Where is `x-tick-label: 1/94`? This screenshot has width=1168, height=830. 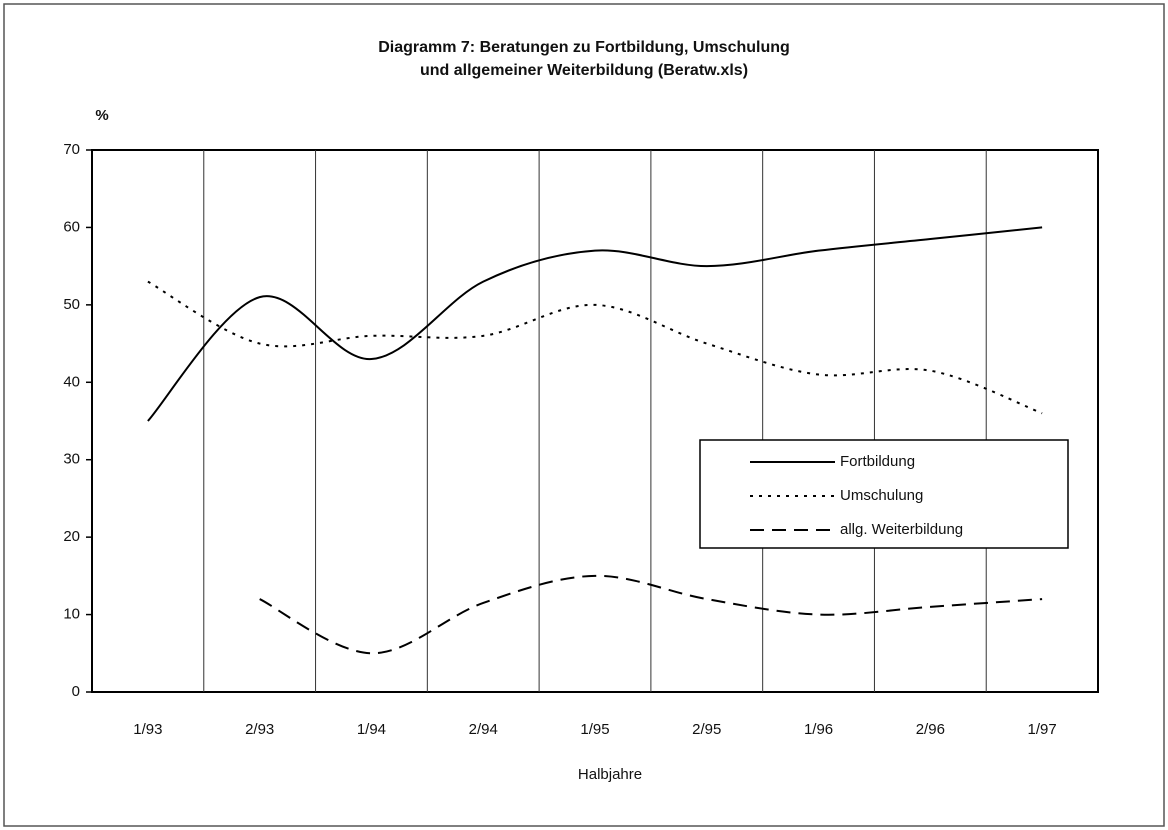
x-tick-label: 1/94 is located at coordinates (371, 729).